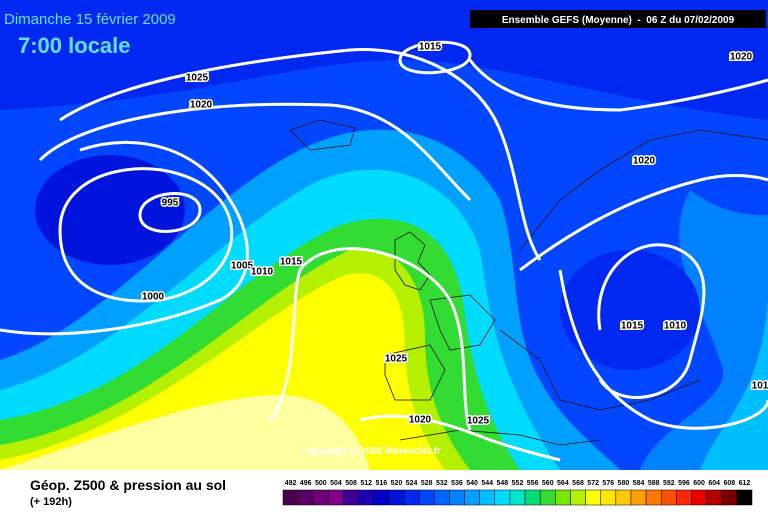  I want to click on legend-value: 560, so click(548, 483).